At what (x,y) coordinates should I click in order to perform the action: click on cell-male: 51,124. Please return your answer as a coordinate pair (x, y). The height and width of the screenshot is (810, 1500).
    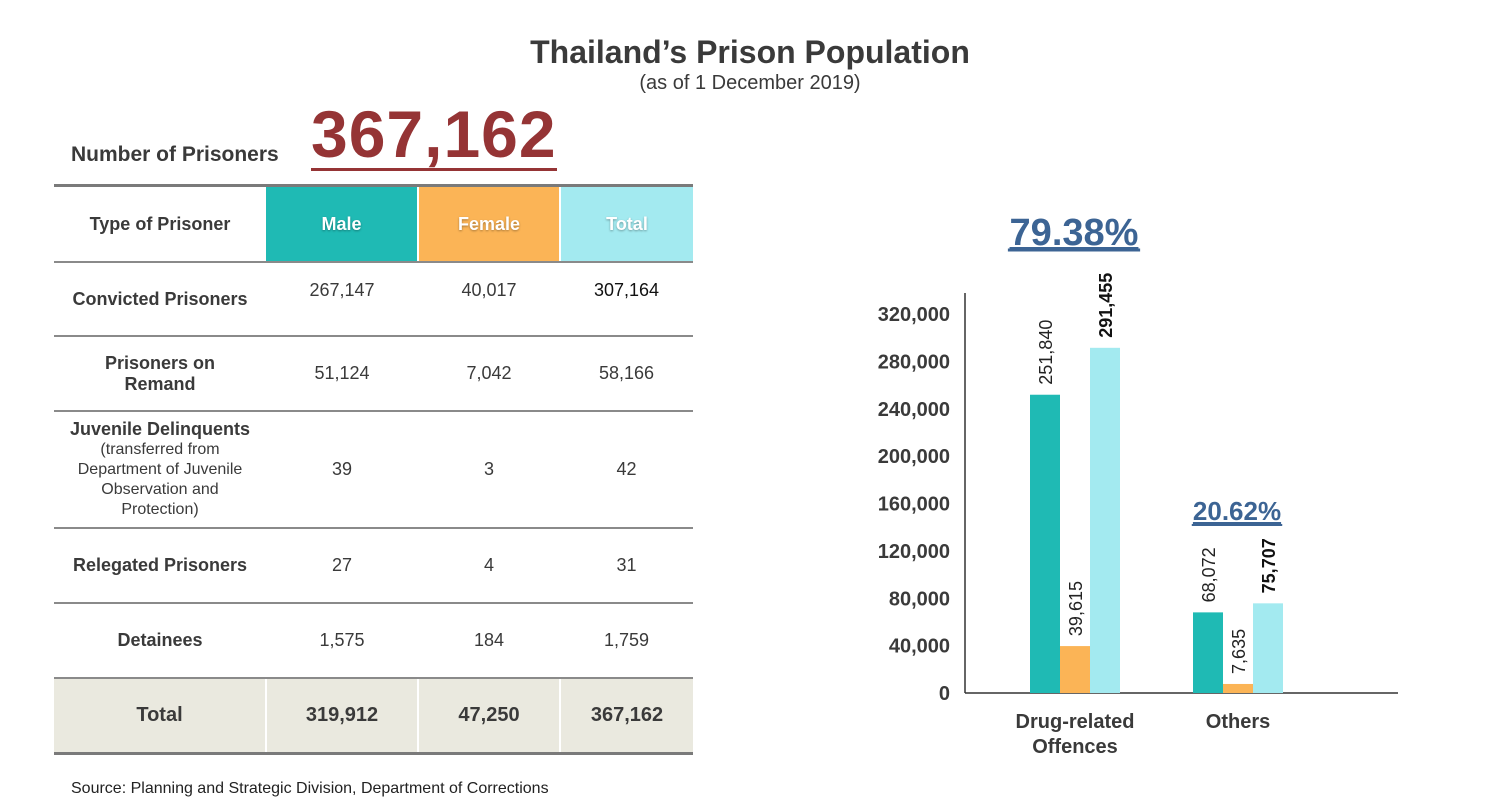
    Looking at the image, I should click on (342, 374).